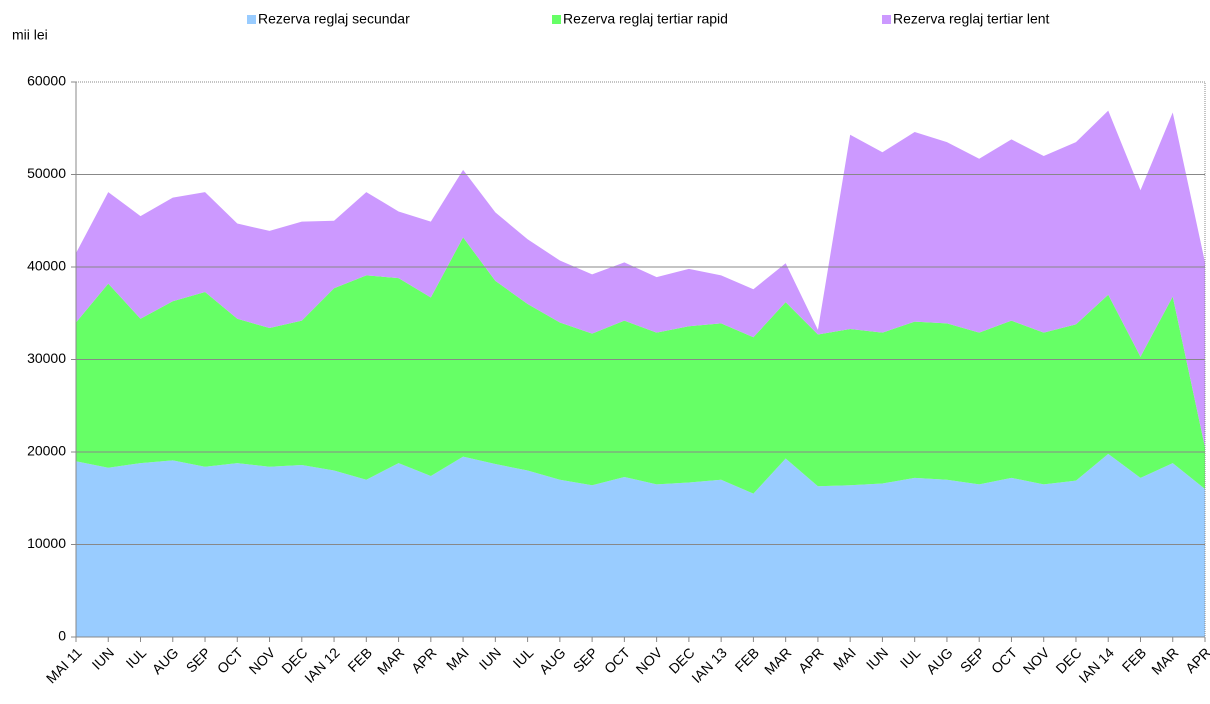 The image size is (1210, 704). I want to click on legend-label: Rezerva reglaj tertiar lent, so click(971, 19).